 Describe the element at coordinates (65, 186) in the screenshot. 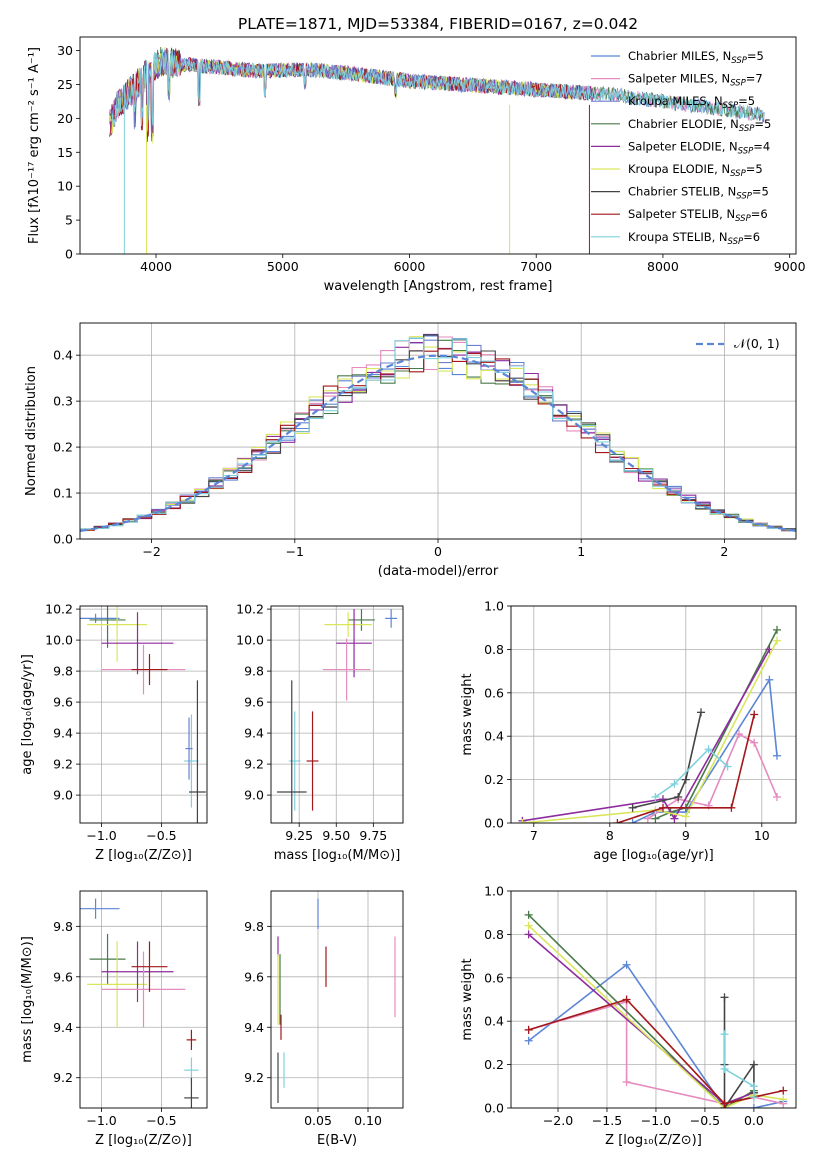

I see `y-tick-label: 10` at that location.